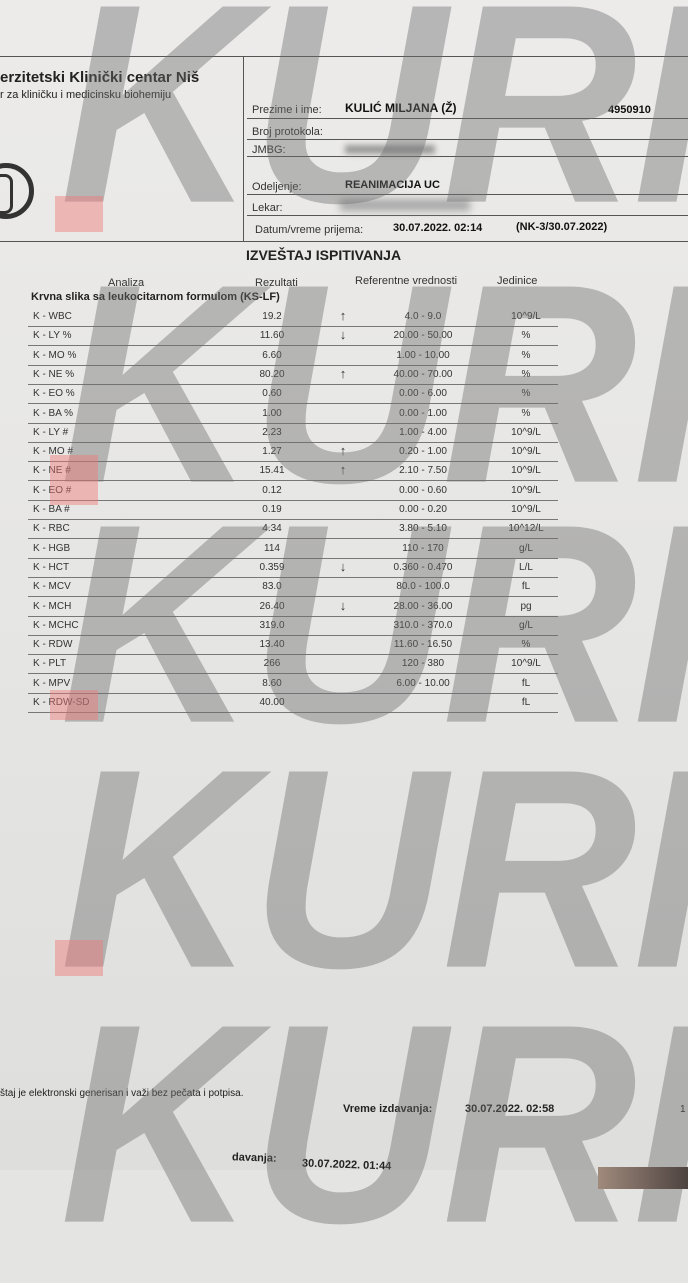 The width and height of the screenshot is (688, 1283). What do you see at coordinates (53, 413) in the screenshot?
I see `analyte-name: K - BA %` at bounding box center [53, 413].